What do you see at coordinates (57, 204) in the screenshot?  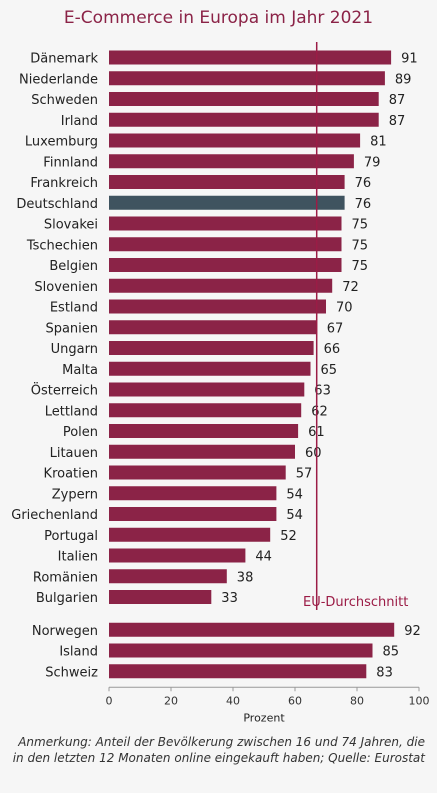 I see `category-label: Deutschland` at bounding box center [57, 204].